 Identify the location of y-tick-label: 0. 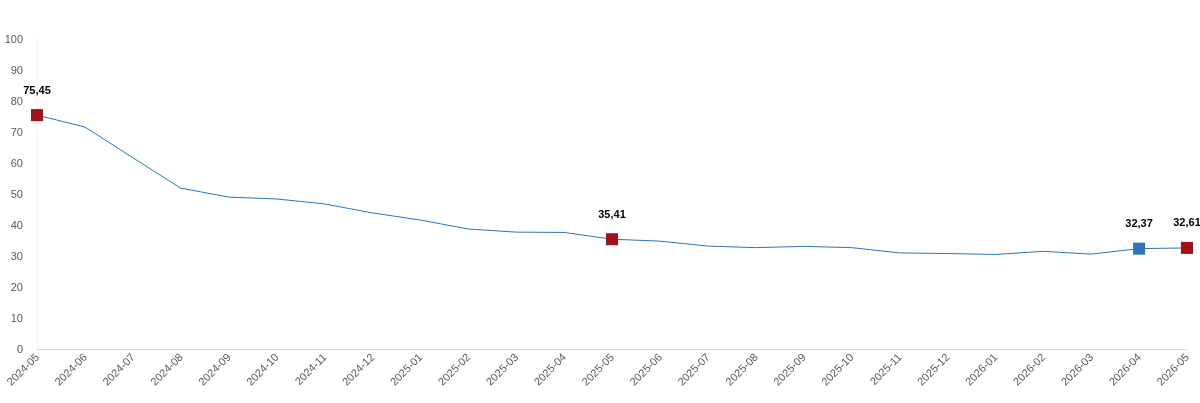
(19, 349).